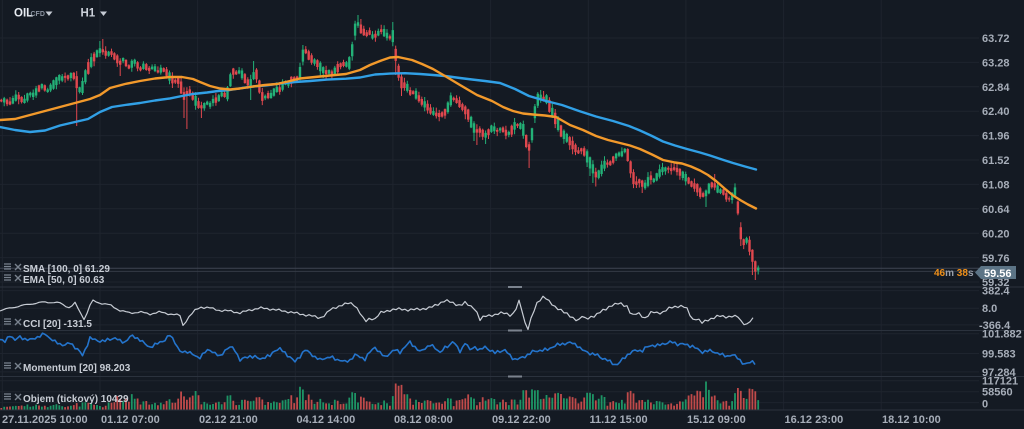 The height and width of the screenshot is (429, 1024). I want to click on svg-text: 99.583, so click(999, 355).